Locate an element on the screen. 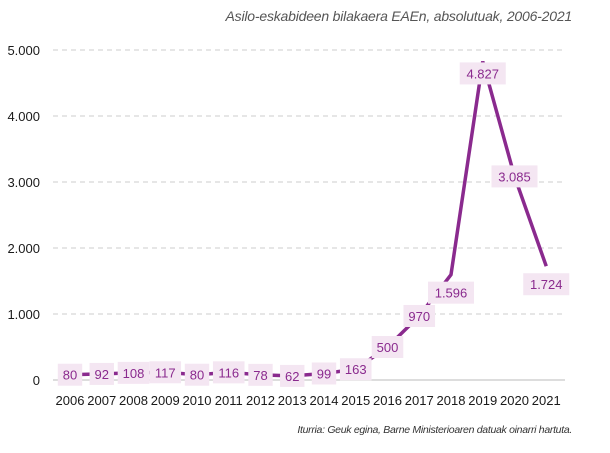  x-tick-label: 2007 is located at coordinates (101, 400).